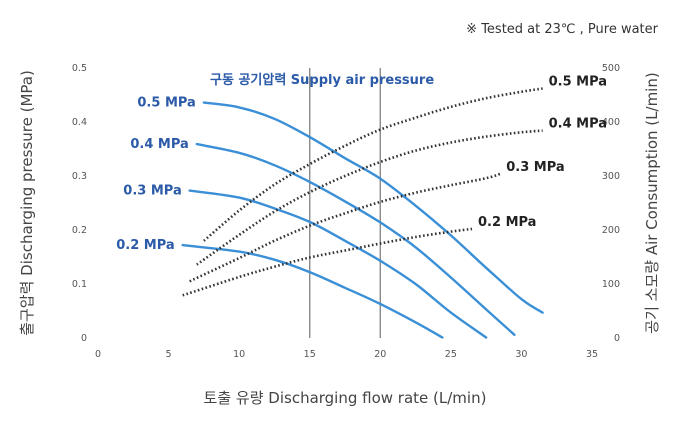 The height and width of the screenshot is (428, 680). What do you see at coordinates (159, 144) in the screenshot?
I see `pressure-curve-label: 0.4 MPa` at bounding box center [159, 144].